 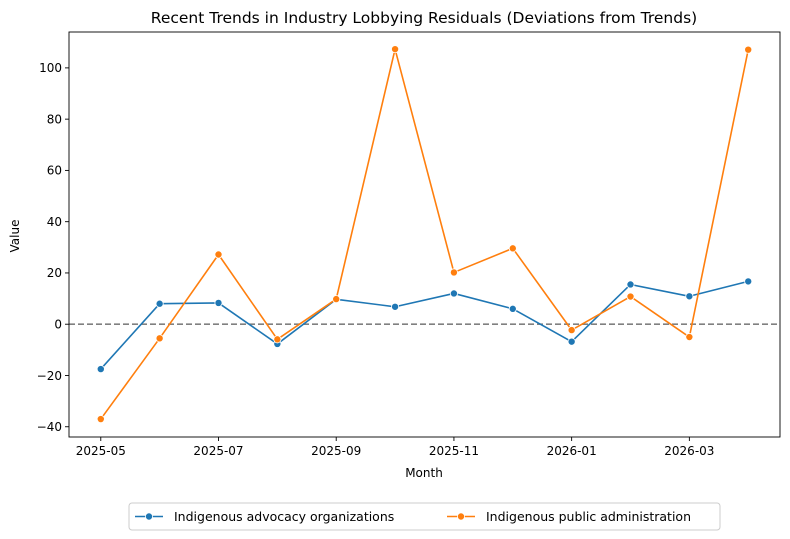 I want to click on x-tick-label: 2026-03, so click(x=689, y=451).